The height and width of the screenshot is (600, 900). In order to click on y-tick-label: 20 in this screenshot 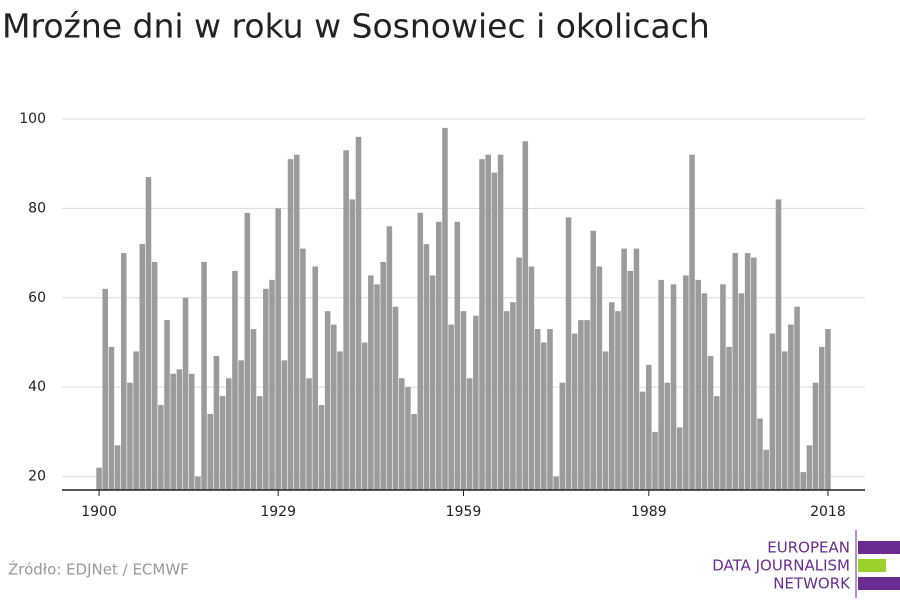, I will do `click(37, 477)`.